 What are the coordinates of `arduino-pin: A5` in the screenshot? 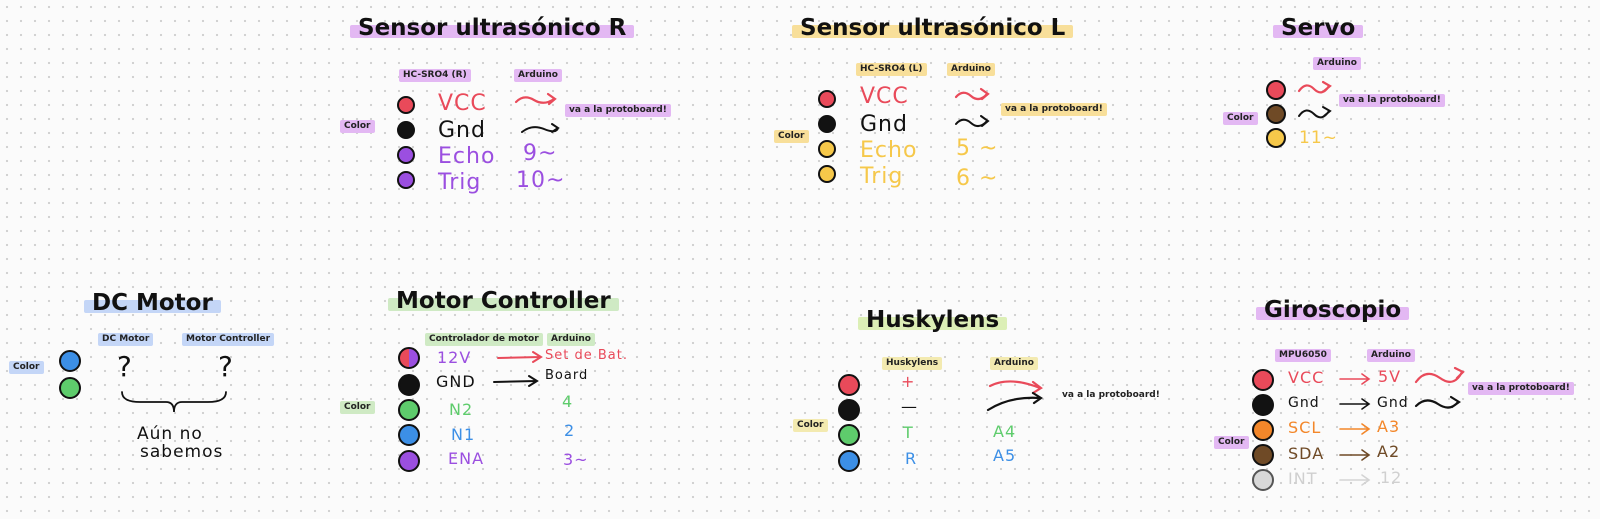 It's located at (1005, 455).